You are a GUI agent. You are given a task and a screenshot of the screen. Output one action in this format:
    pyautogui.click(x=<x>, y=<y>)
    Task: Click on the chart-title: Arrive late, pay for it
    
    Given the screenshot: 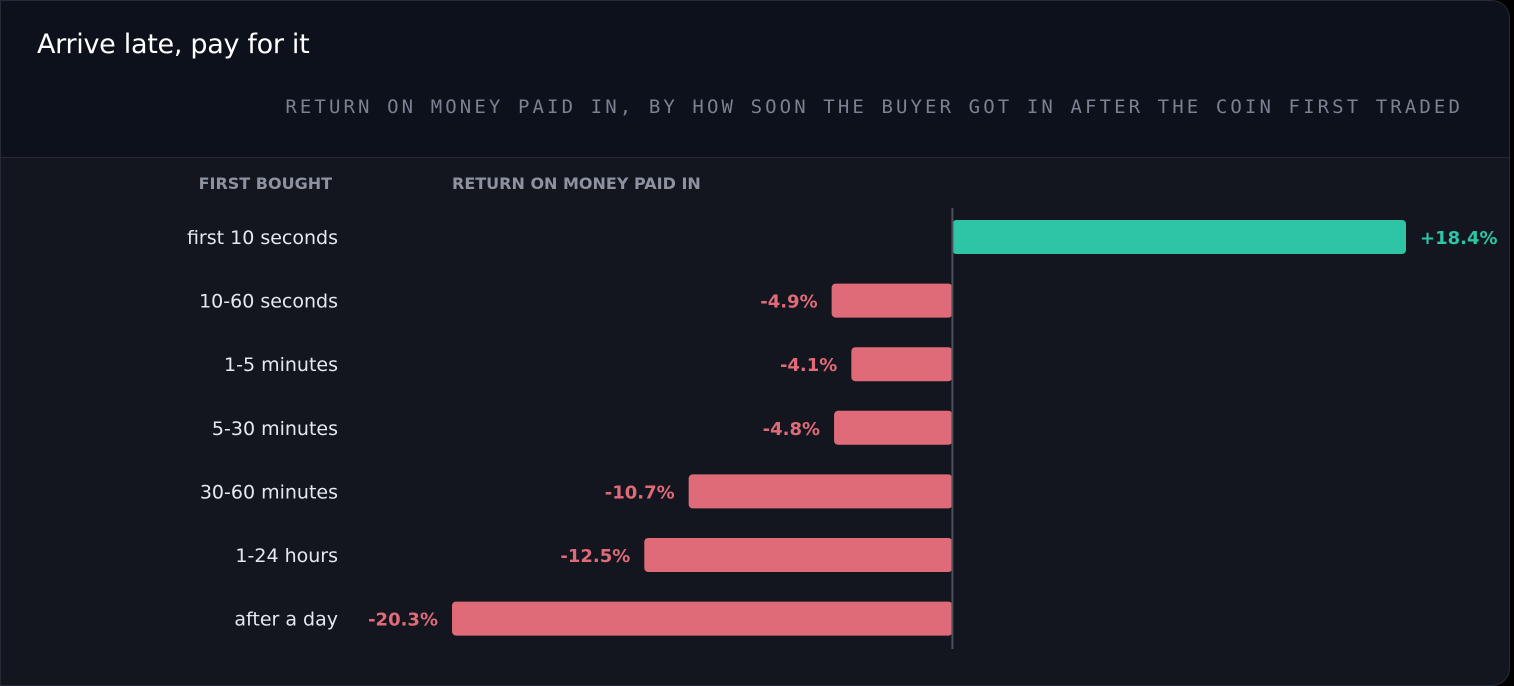 What is the action you would take?
    pyautogui.click(x=173, y=44)
    